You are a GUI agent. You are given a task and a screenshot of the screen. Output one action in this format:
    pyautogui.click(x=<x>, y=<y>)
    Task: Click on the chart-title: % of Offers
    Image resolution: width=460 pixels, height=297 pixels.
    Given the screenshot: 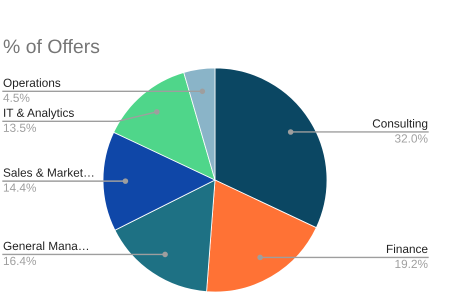 What is the action you would take?
    pyautogui.click(x=52, y=46)
    